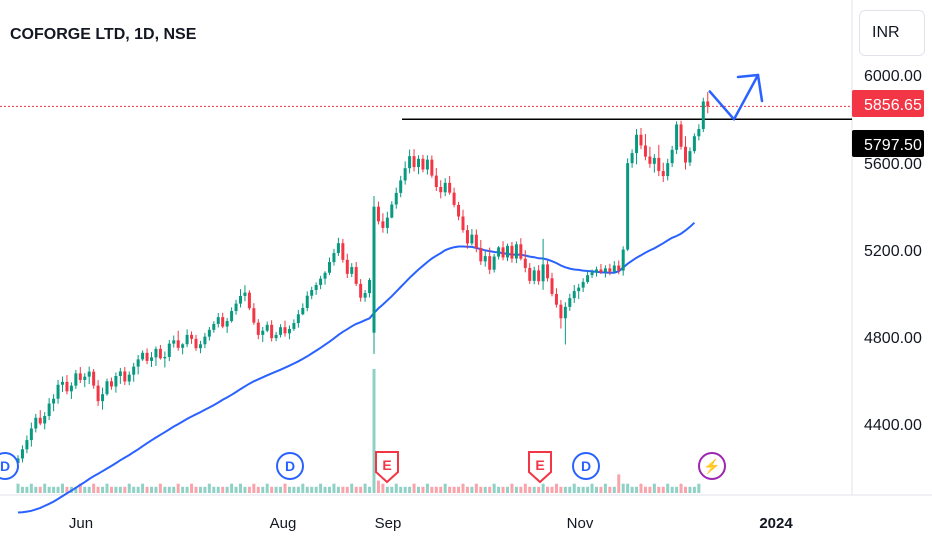  What do you see at coordinates (893, 251) in the screenshot?
I see `y-axis-ticks: 6000.00 5600.00 5200.00 4800.00 4400.00` at bounding box center [893, 251].